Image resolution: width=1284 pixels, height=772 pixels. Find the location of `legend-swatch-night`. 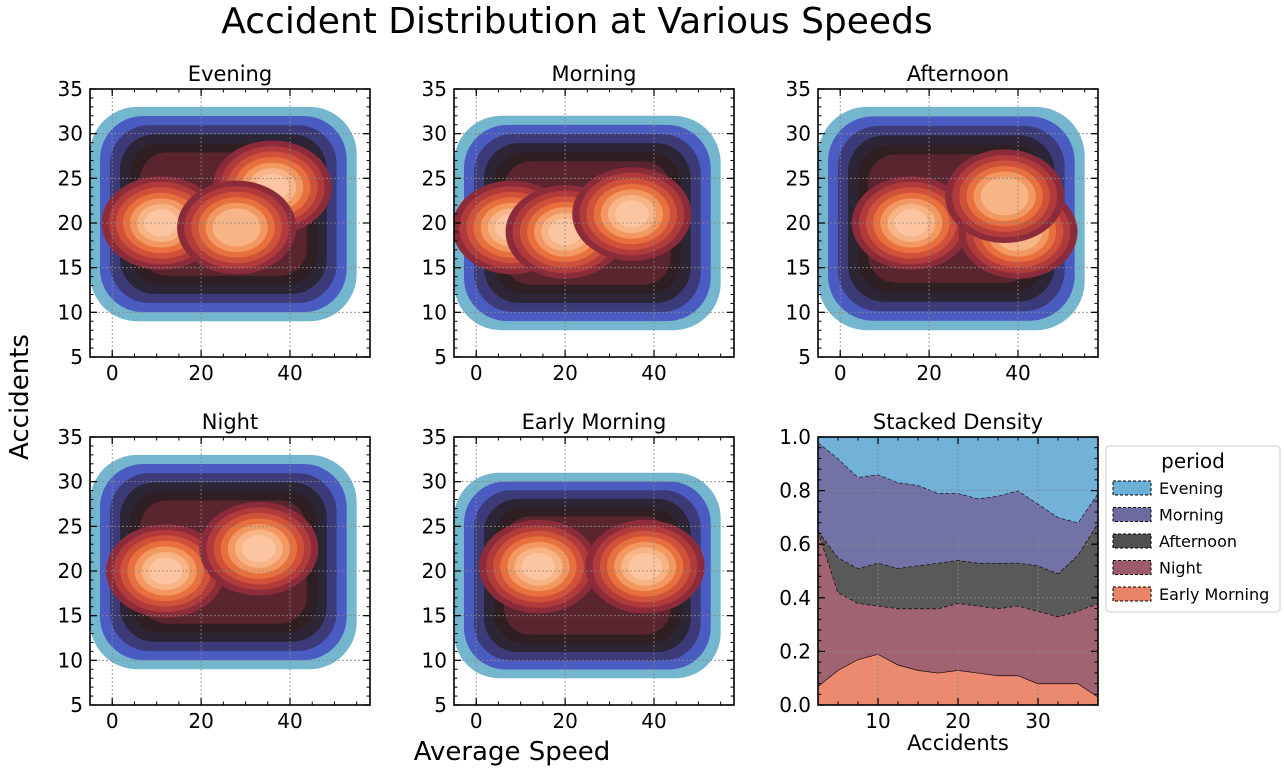

legend-swatch-night is located at coordinates (1132, 567).